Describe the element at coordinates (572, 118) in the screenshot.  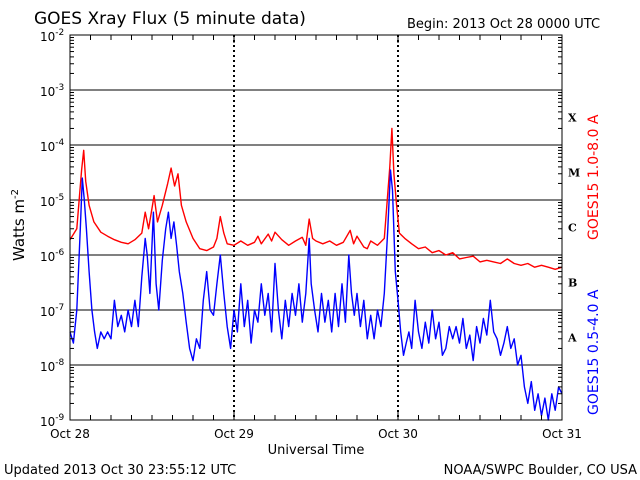
I see `flare-class-label: X` at that location.